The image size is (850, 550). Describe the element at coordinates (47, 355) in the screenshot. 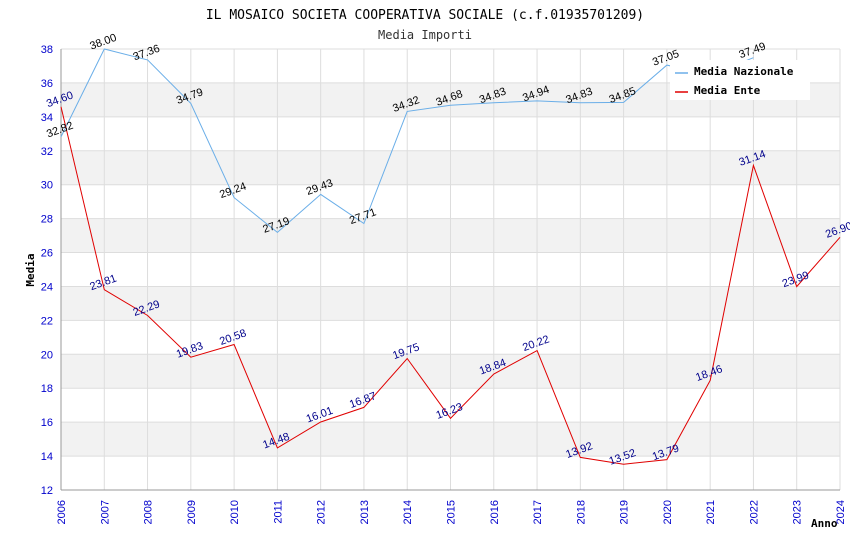

I see `y-tick-label: 20` at that location.